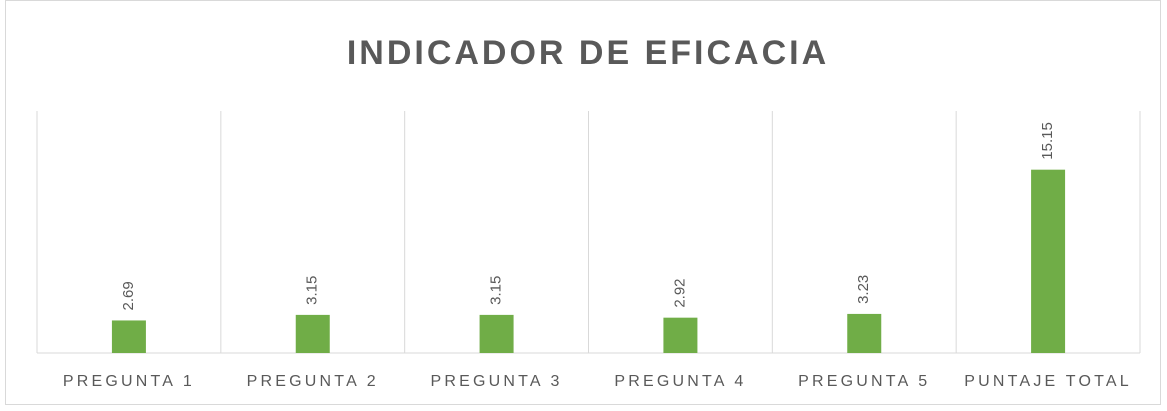  I want to click on data-label: 2.69, so click(128, 295).